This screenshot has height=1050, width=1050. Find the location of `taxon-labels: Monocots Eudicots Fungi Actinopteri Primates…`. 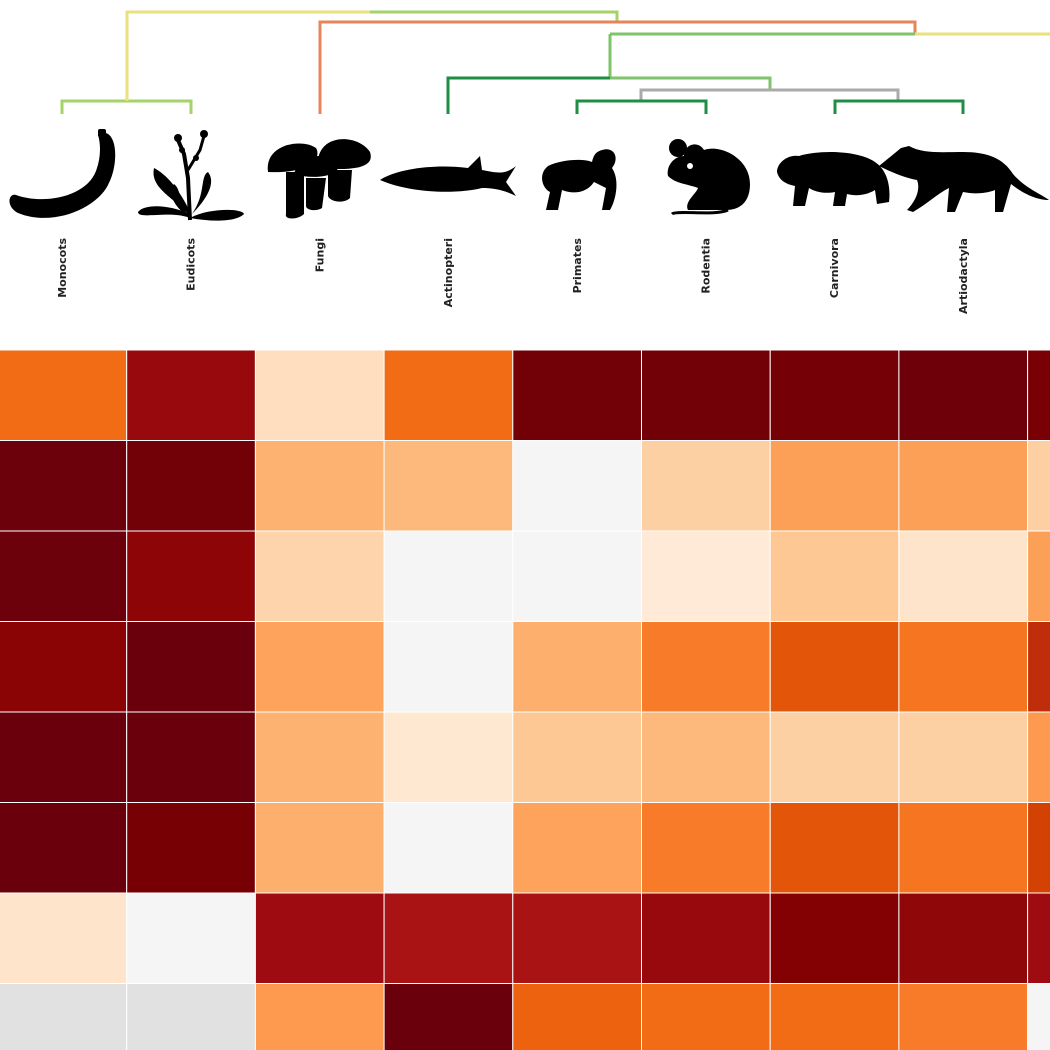

taxon-labels: Monocots Eudicots Fungi Actinopteri Primates… is located at coordinates (513, 276).